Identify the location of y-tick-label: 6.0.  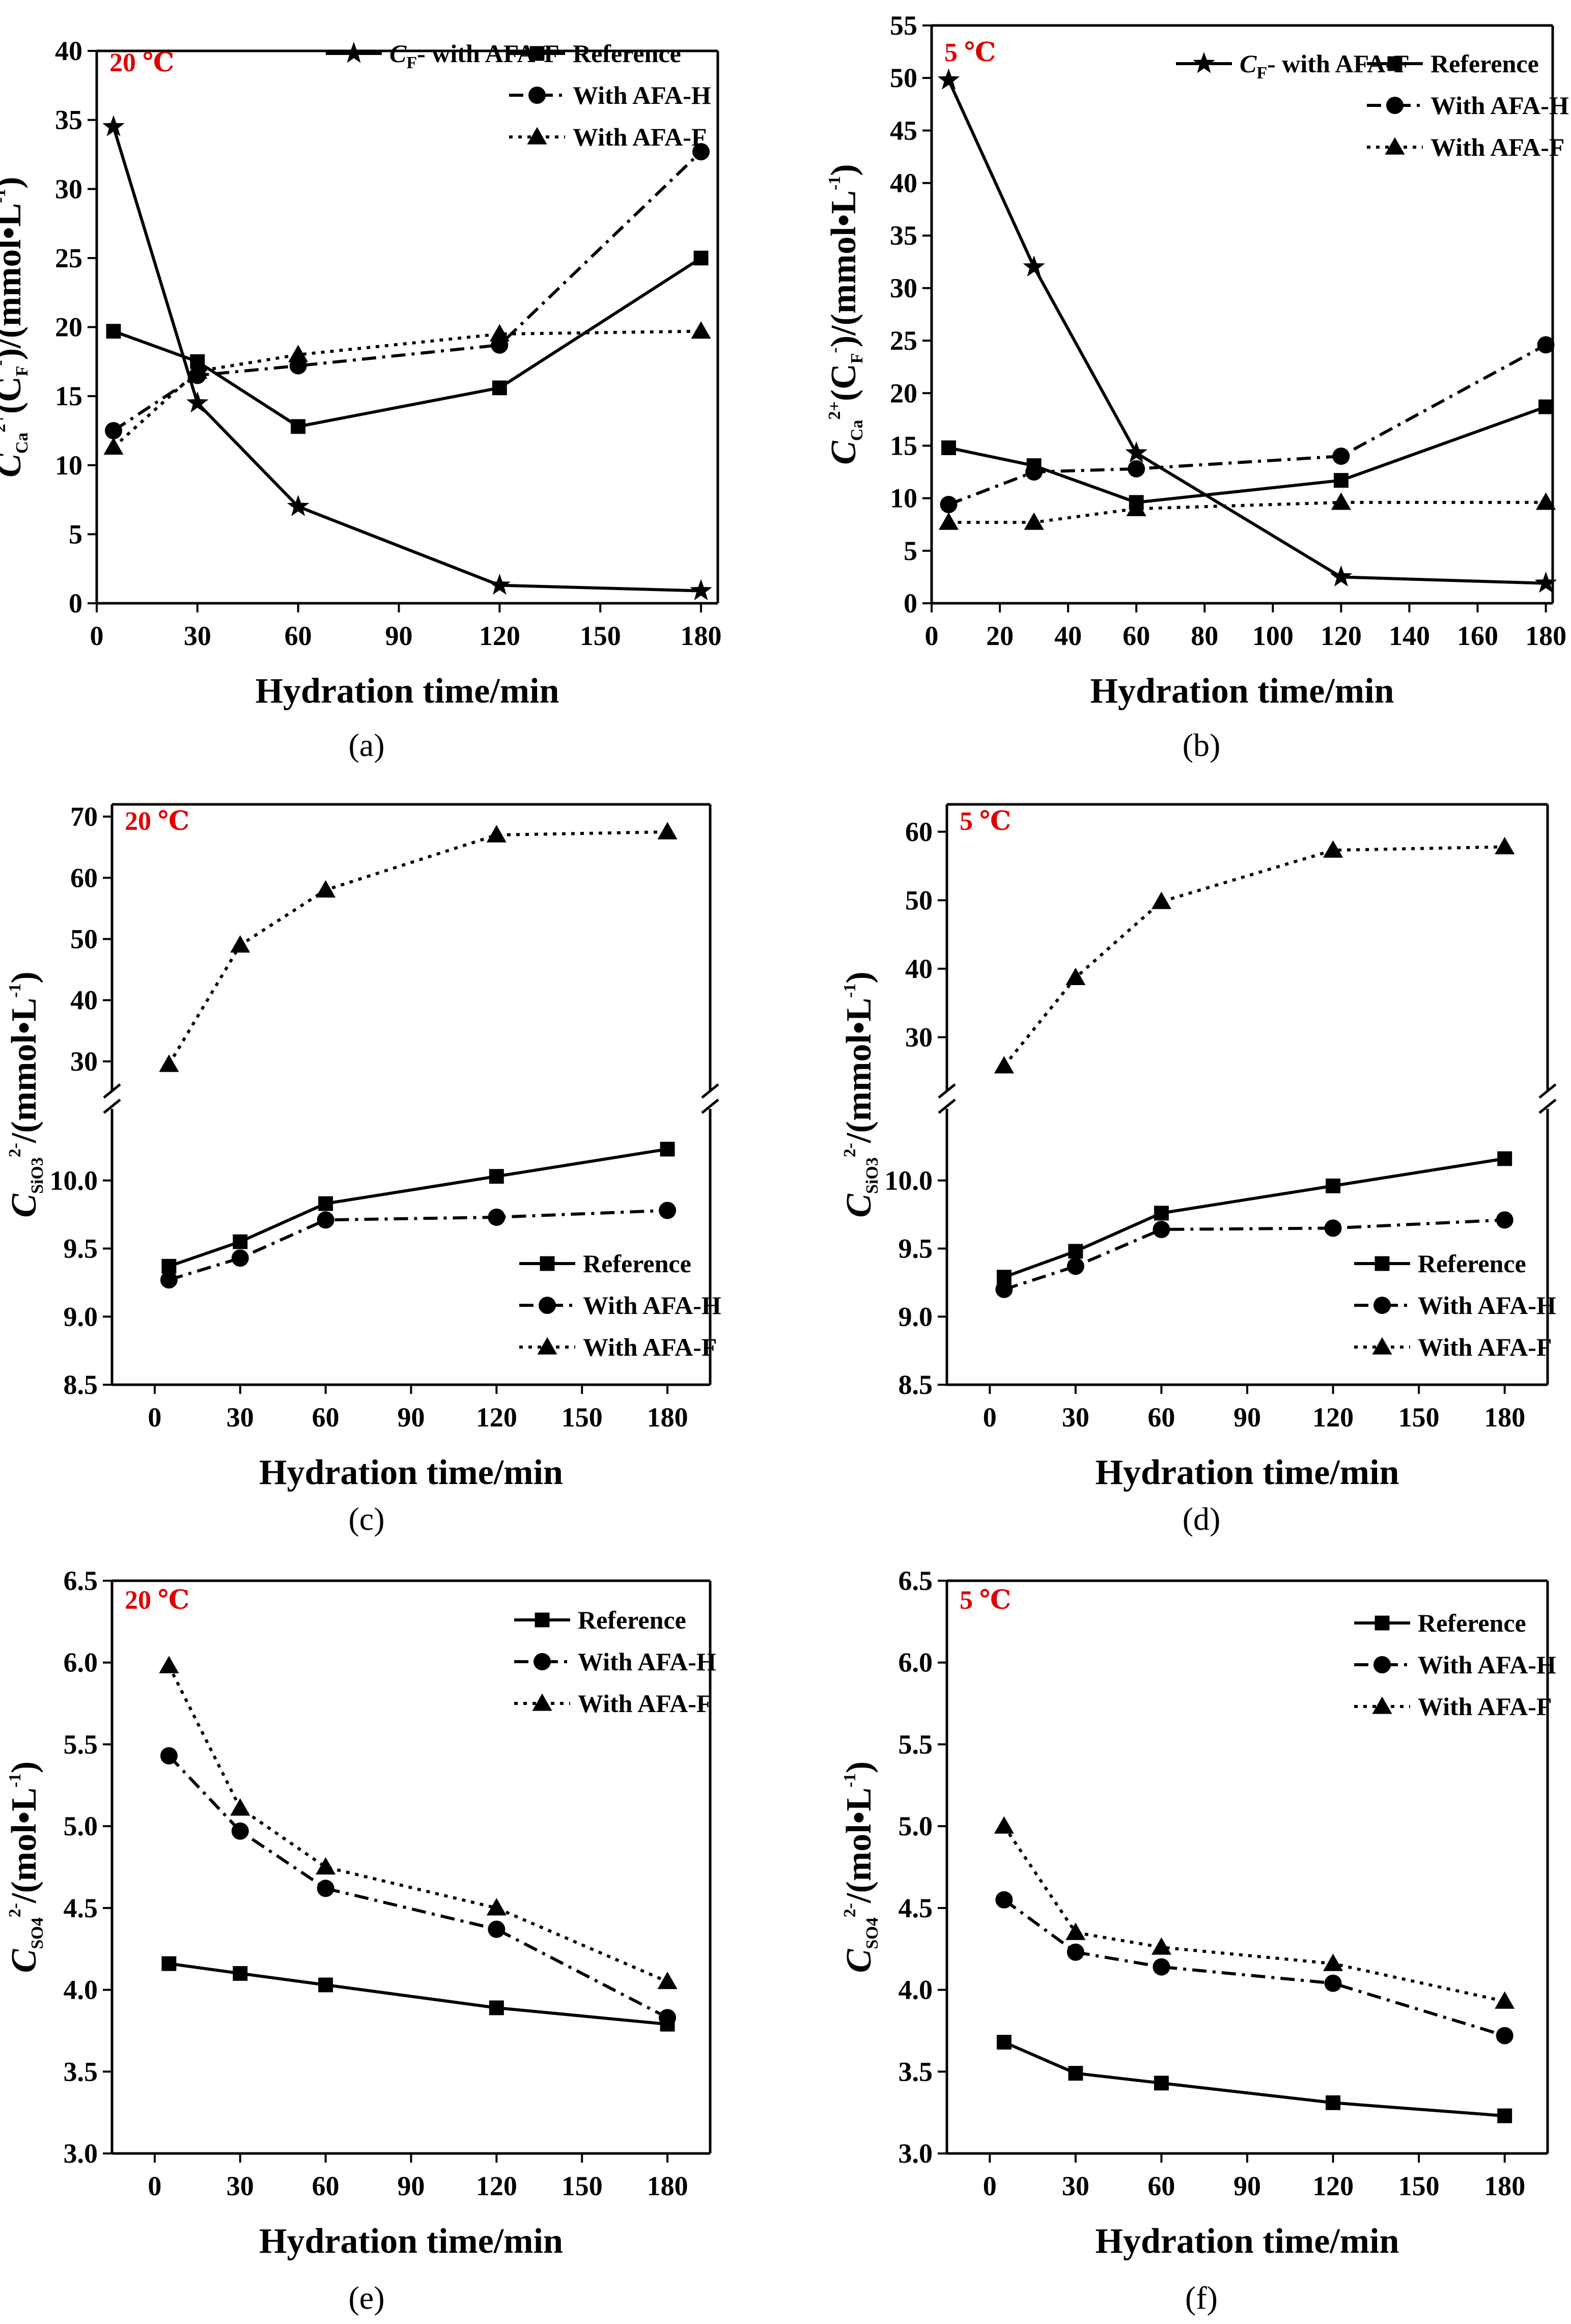
(916, 1662).